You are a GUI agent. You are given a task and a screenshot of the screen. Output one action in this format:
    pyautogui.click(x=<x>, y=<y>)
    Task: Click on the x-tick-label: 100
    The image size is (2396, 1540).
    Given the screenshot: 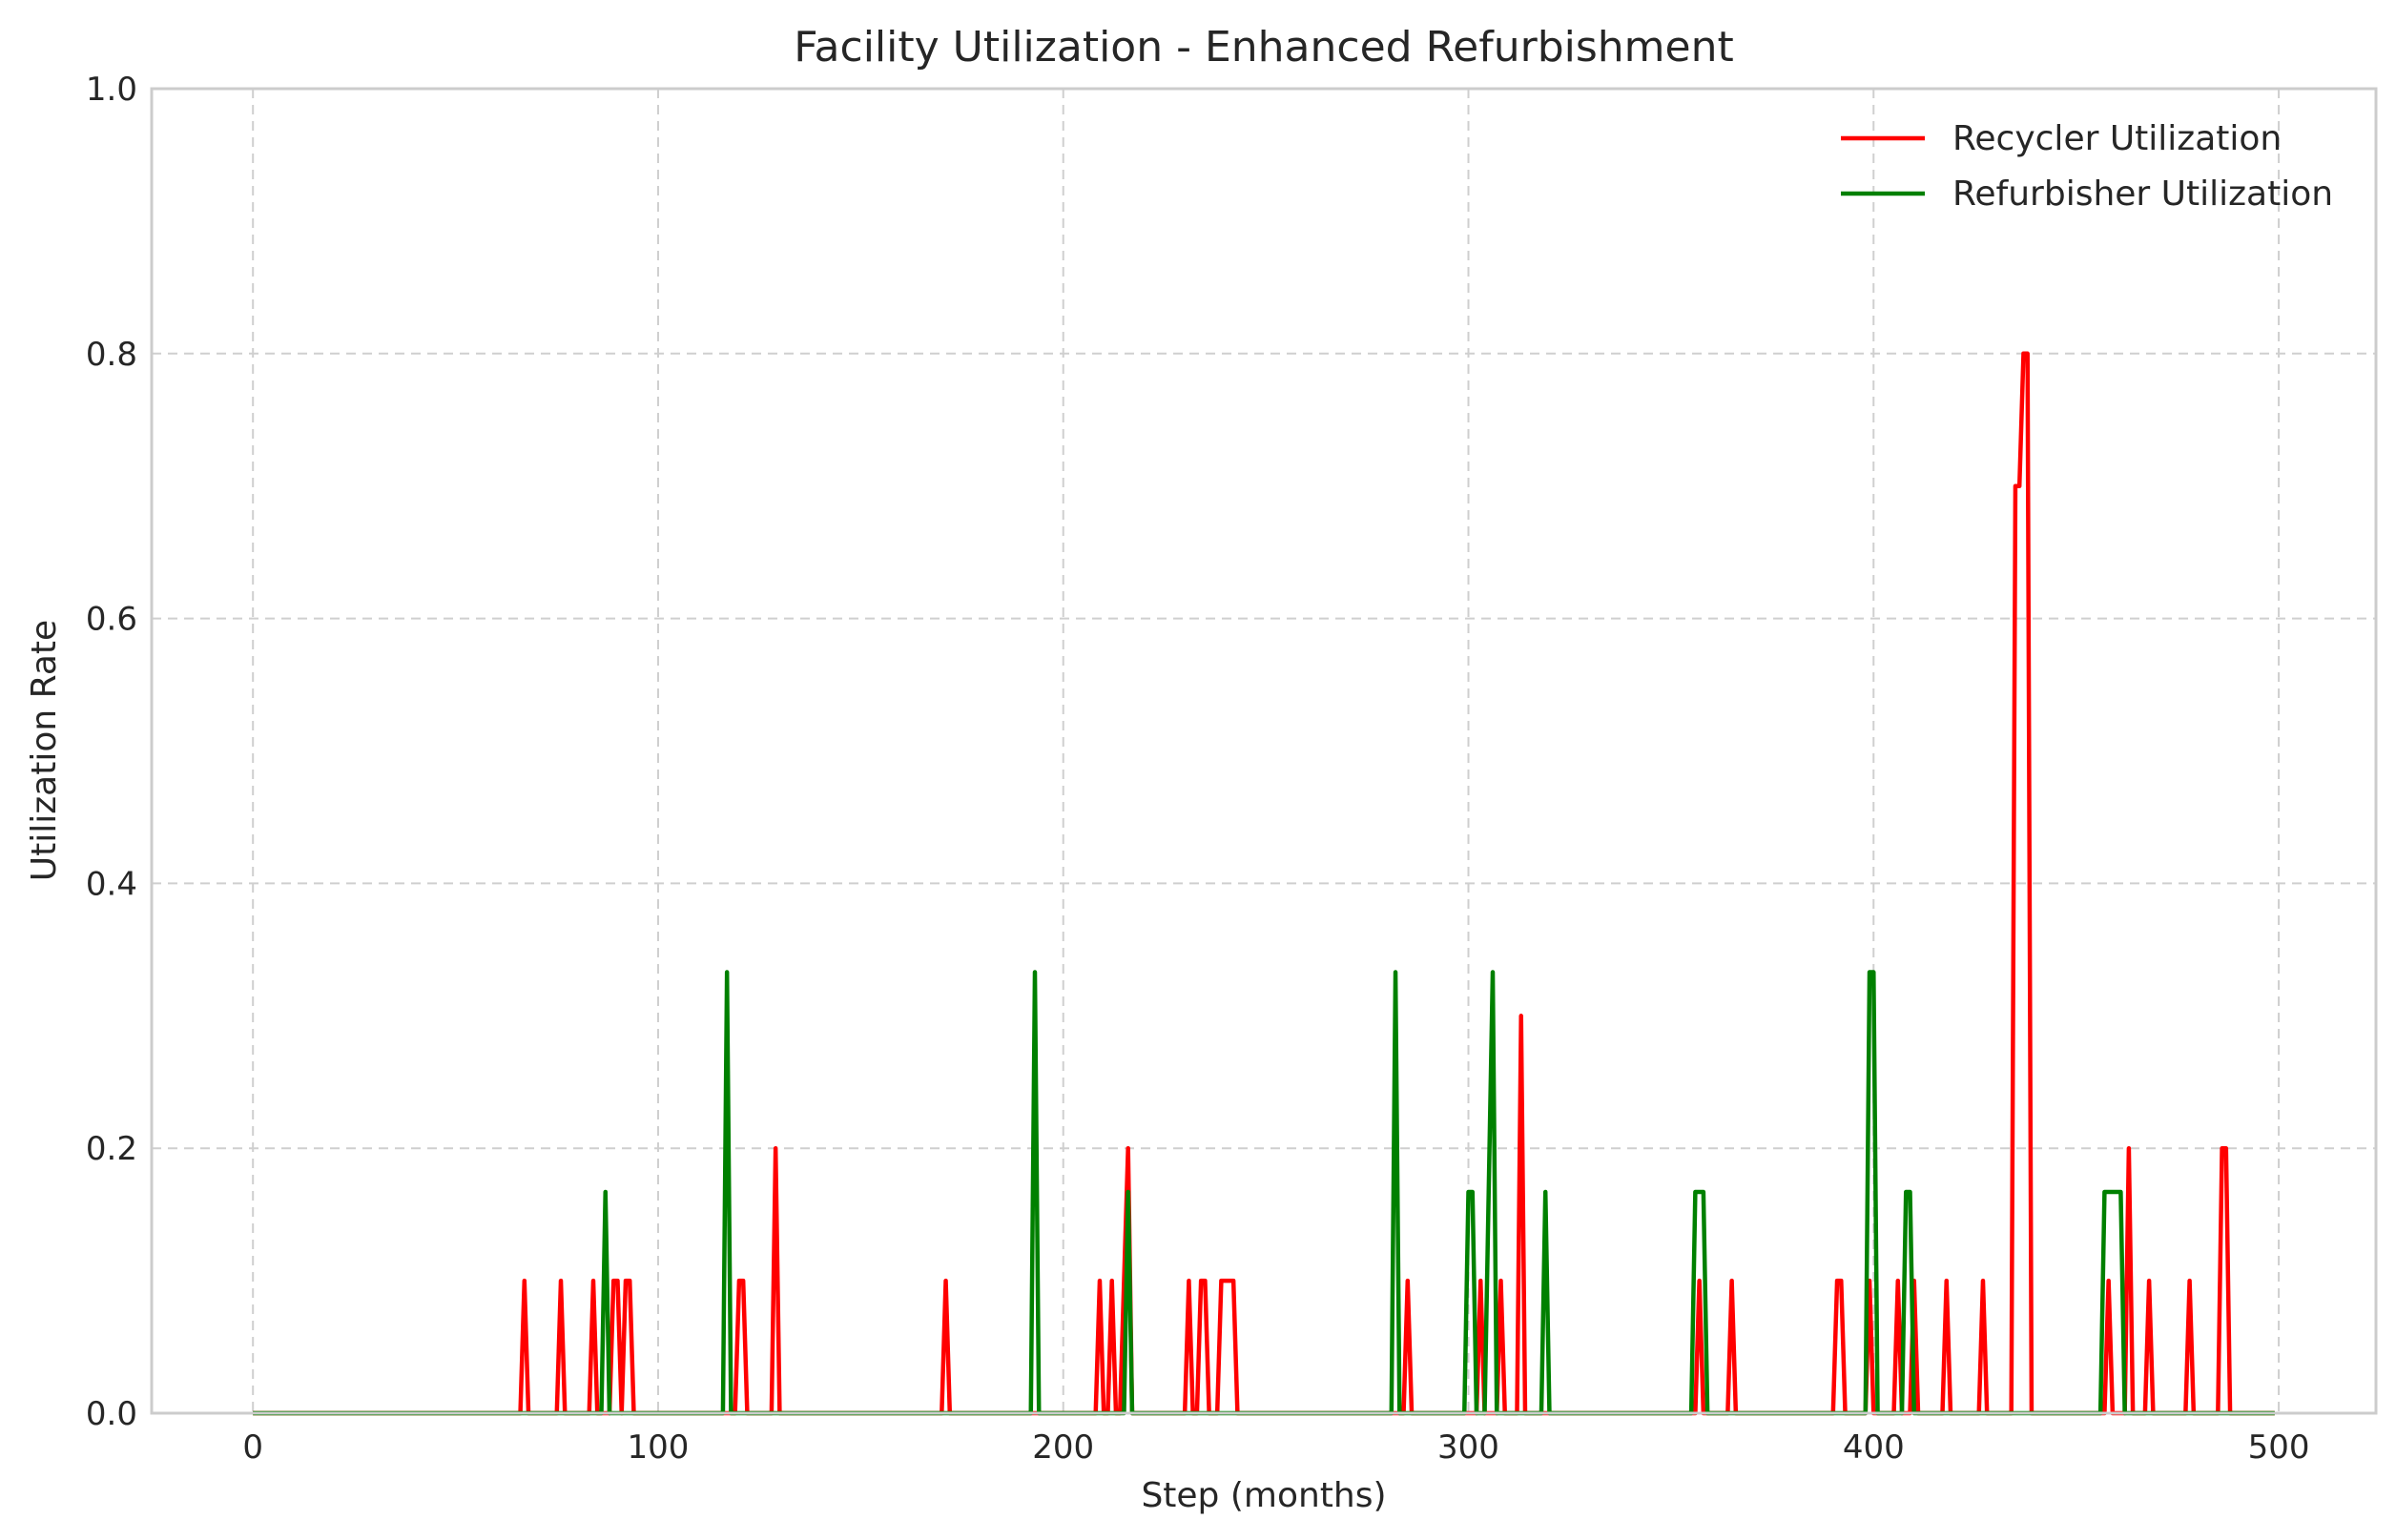 What is the action you would take?
    pyautogui.click(x=659, y=1447)
    